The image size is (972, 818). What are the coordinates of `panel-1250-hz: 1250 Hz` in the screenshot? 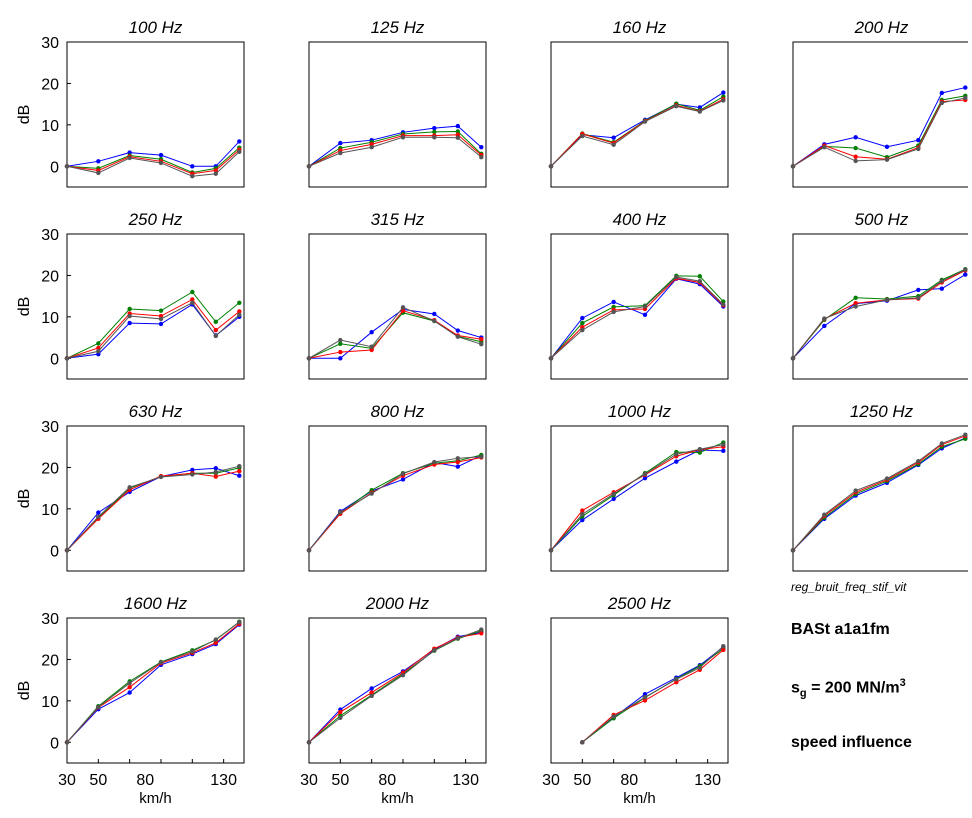 It's located at (879, 487).